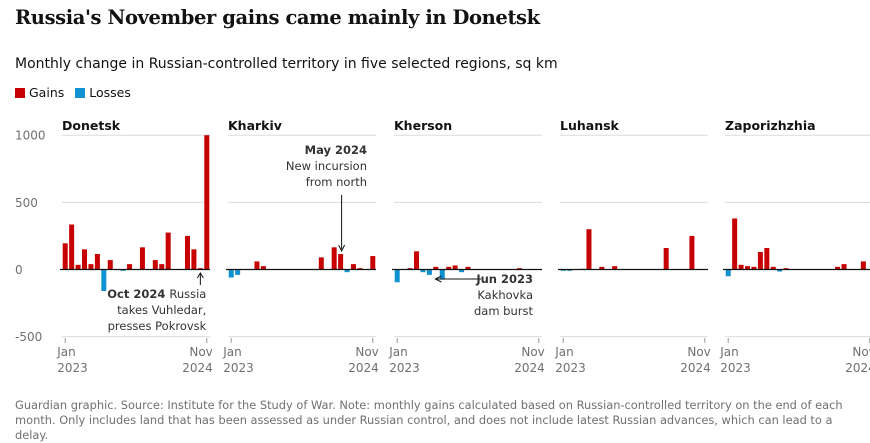 The height and width of the screenshot is (443, 870). What do you see at coordinates (505, 295) in the screenshot?
I see `annotation-line: Kakhovka` at bounding box center [505, 295].